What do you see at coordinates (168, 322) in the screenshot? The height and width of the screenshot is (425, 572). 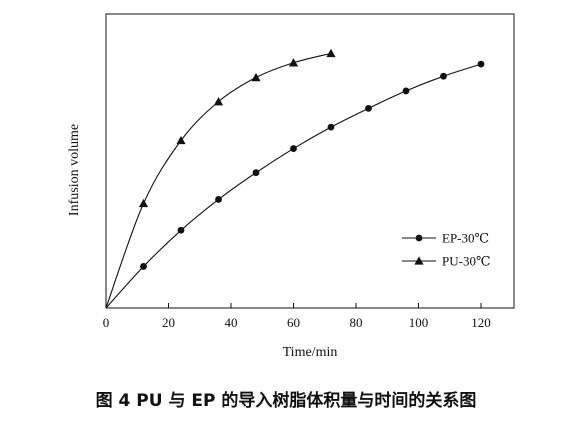 I see `x-tick-label: 20` at bounding box center [168, 322].